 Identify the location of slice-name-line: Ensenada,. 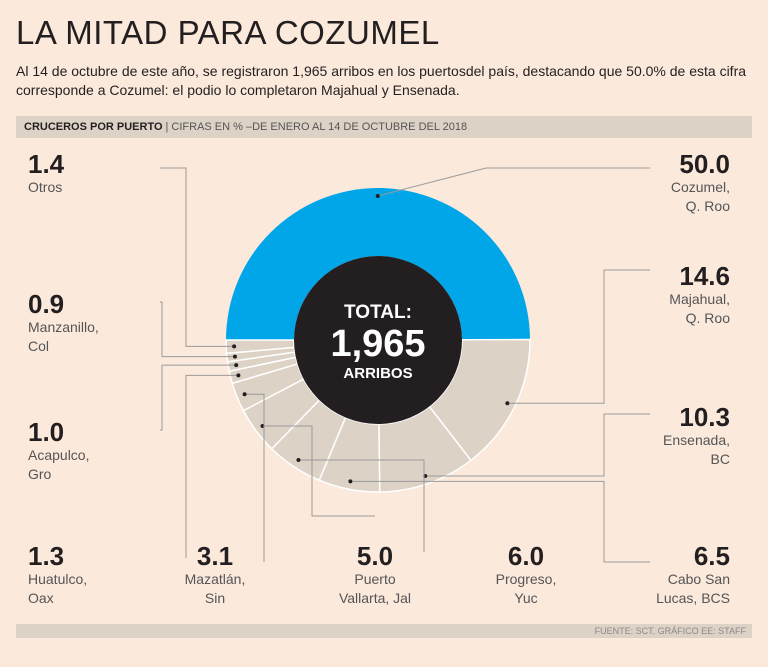
(696, 440).